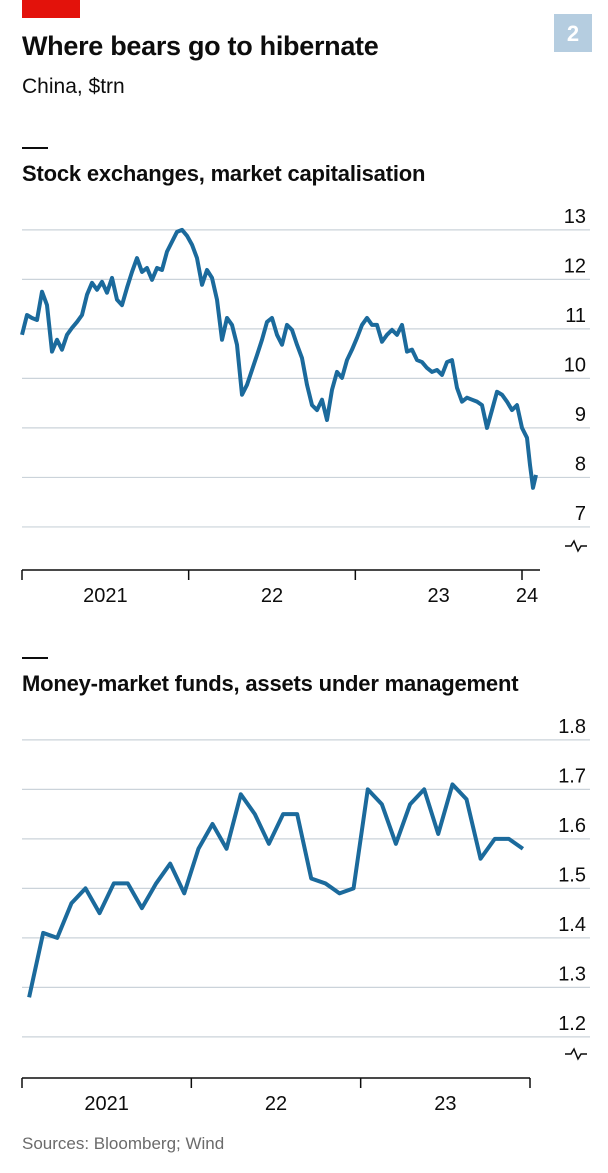 The height and width of the screenshot is (1173, 608). What do you see at coordinates (580, 464) in the screenshot?
I see `y-tick-label: 8` at bounding box center [580, 464].